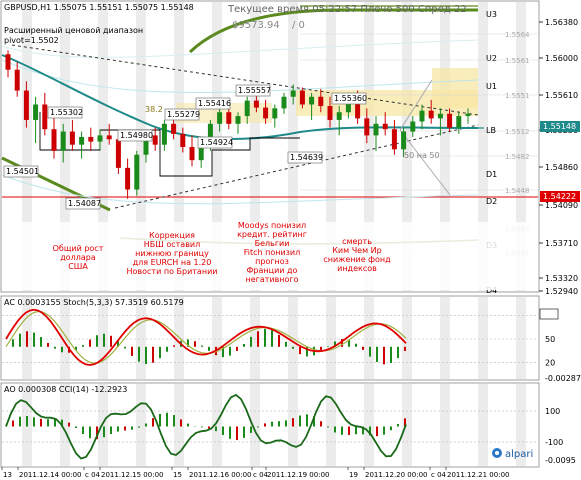 The image size is (581, 480). Describe the element at coordinates (31, 40) in the screenshot. I see `pivot-text: pivot=1.5502` at that location.